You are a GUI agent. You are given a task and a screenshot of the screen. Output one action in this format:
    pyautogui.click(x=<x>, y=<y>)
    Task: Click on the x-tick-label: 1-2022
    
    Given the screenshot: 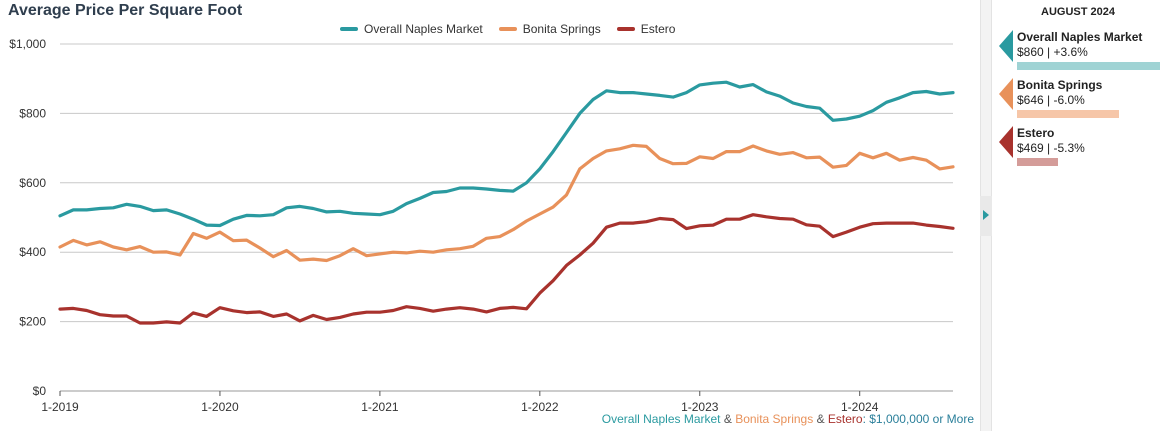 What is the action you would take?
    pyautogui.click(x=540, y=407)
    